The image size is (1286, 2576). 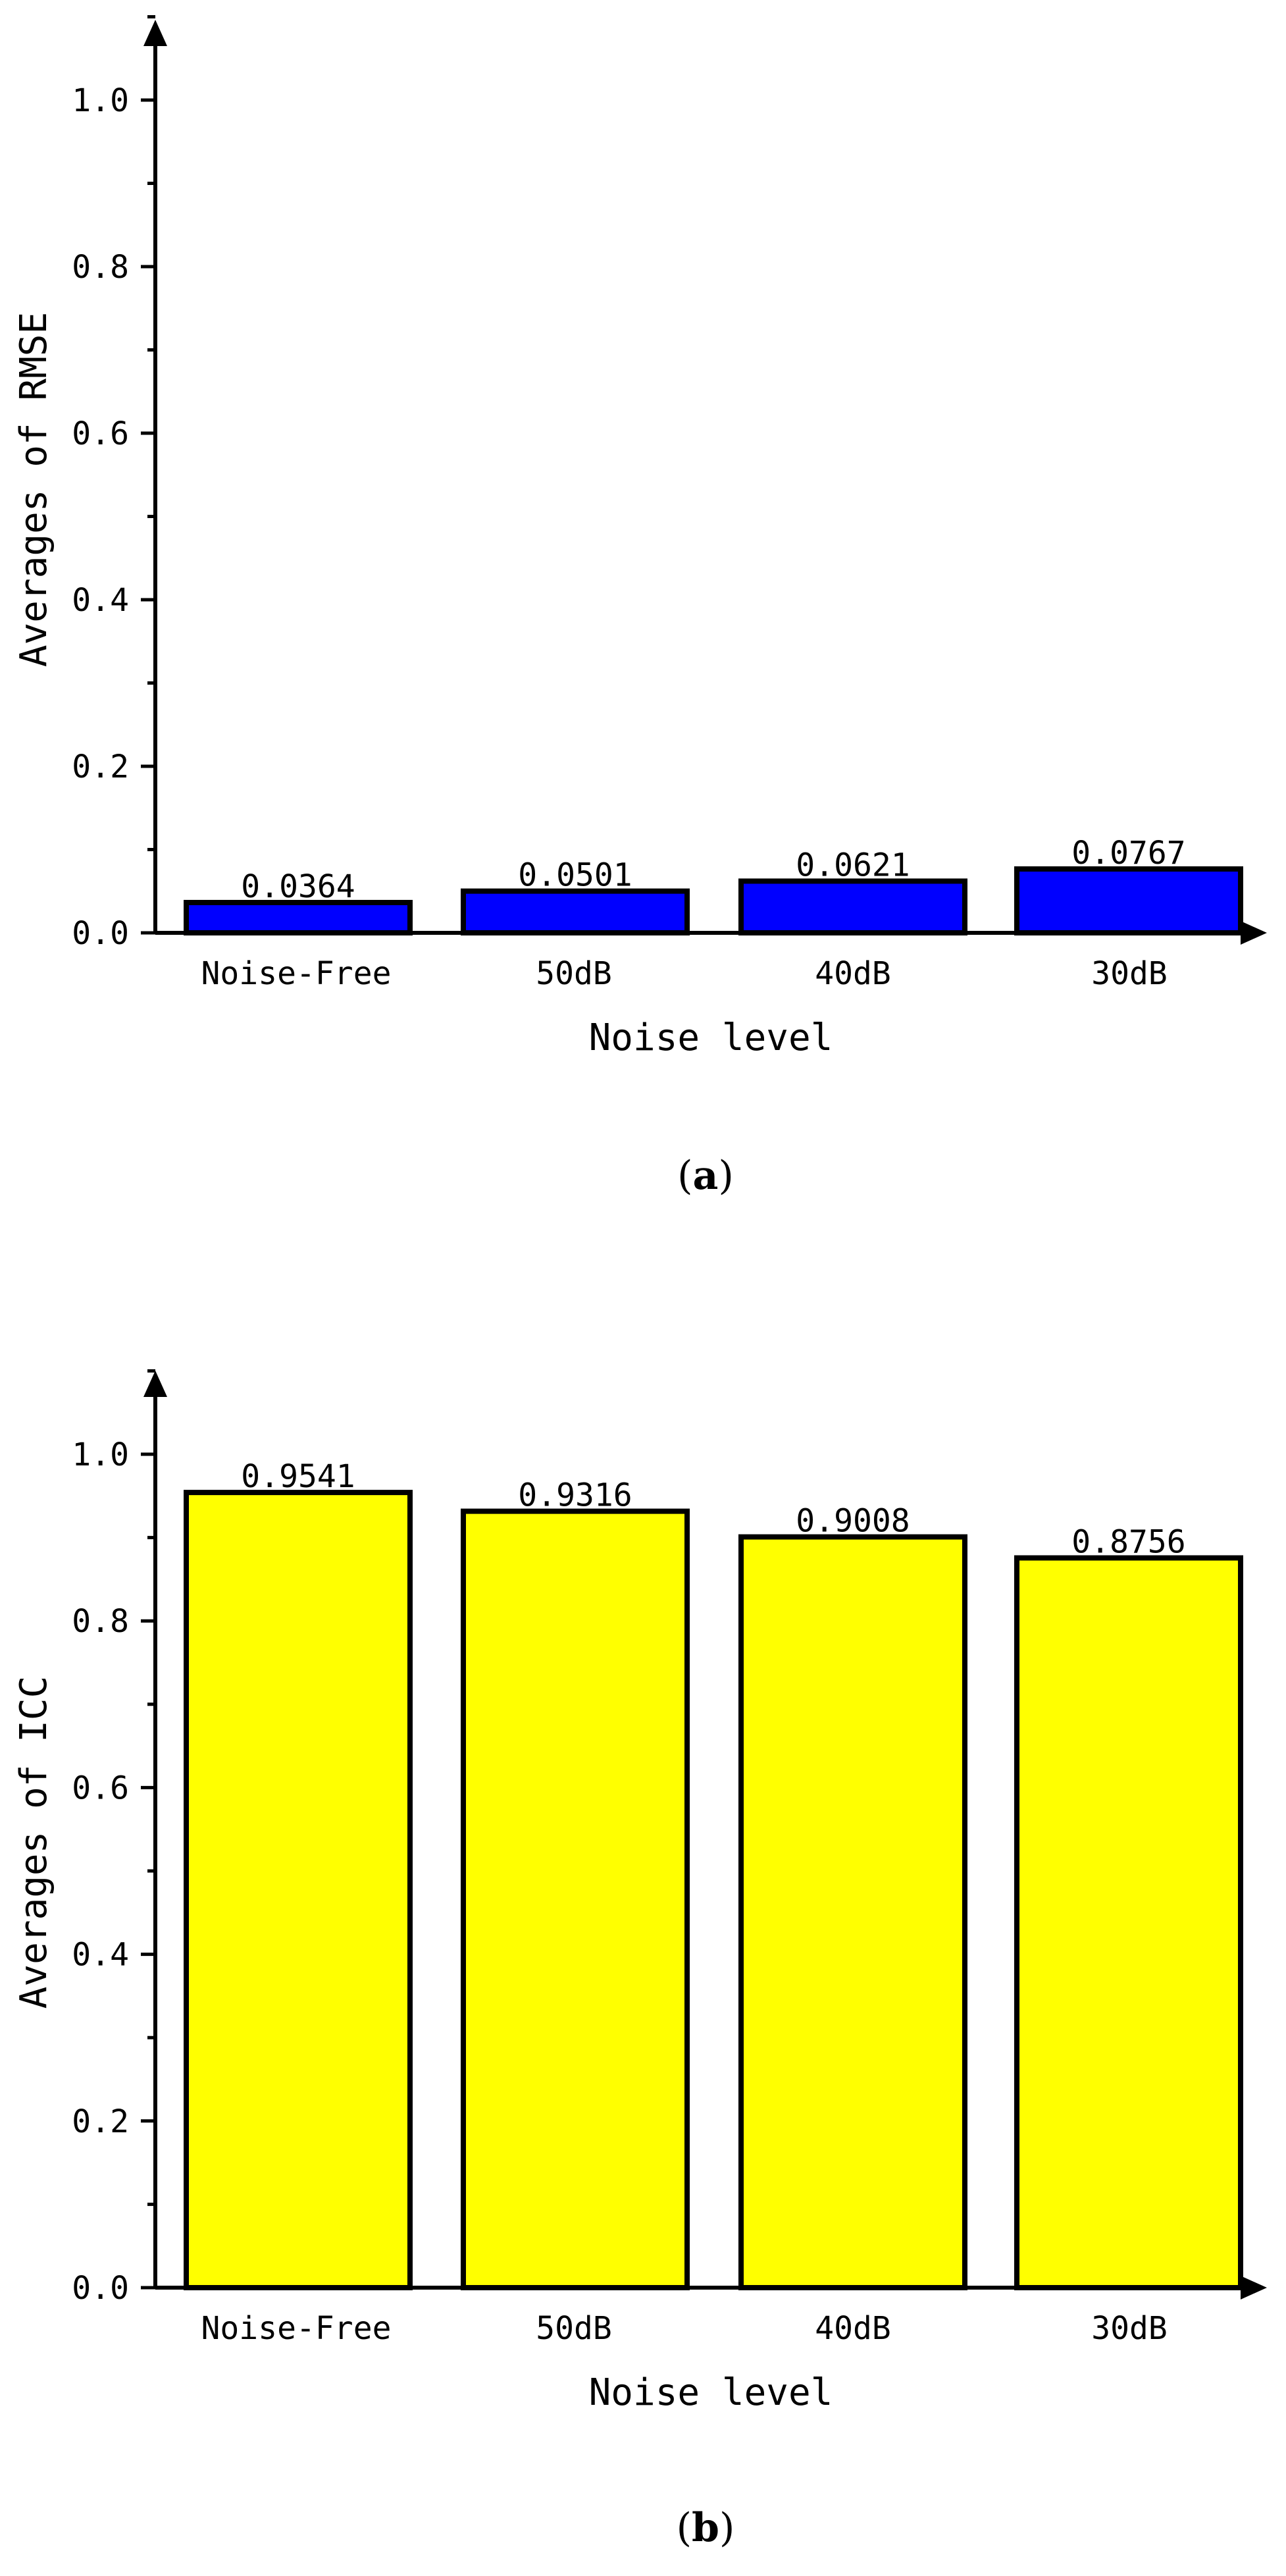 I want to click on panel-label: (a), so click(x=706, y=1176).